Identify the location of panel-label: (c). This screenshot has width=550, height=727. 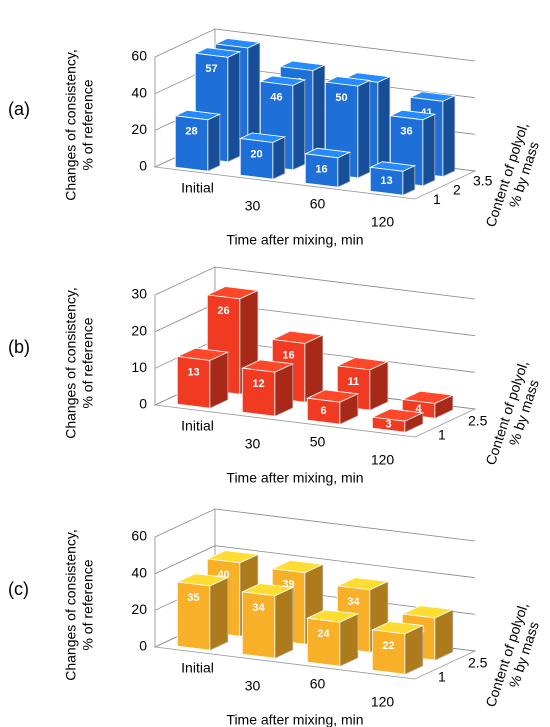
(18, 589).